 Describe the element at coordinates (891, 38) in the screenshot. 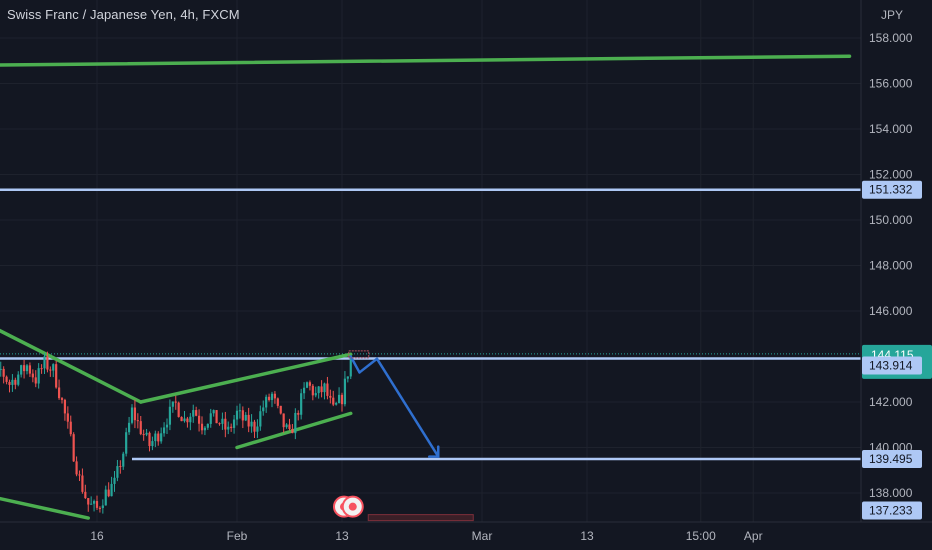

I see `axis-tick-label: 158.000` at that location.